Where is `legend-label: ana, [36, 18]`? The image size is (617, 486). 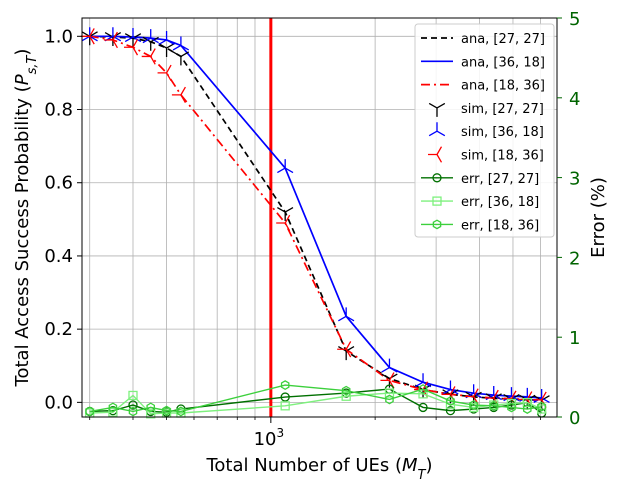 legend-label: ana, [36, 18] is located at coordinates (503, 62).